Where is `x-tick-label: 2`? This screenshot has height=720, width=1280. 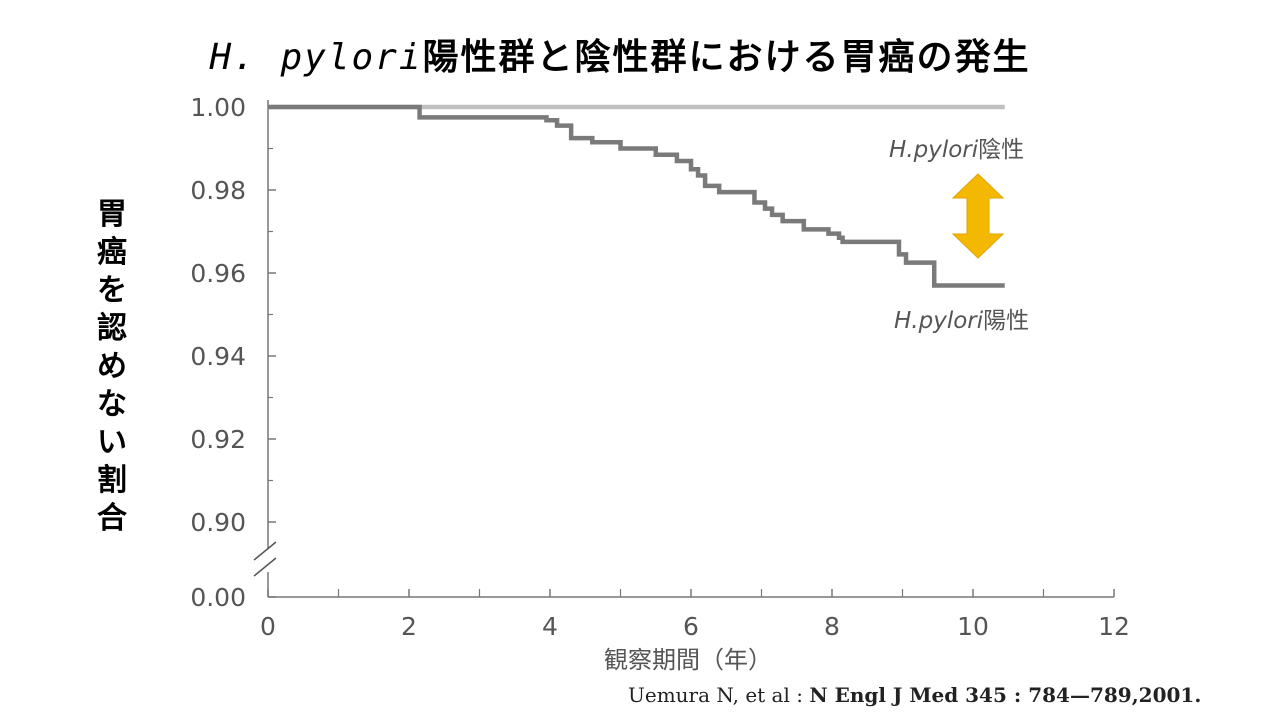
x-tick-label: 2 is located at coordinates (409, 626).